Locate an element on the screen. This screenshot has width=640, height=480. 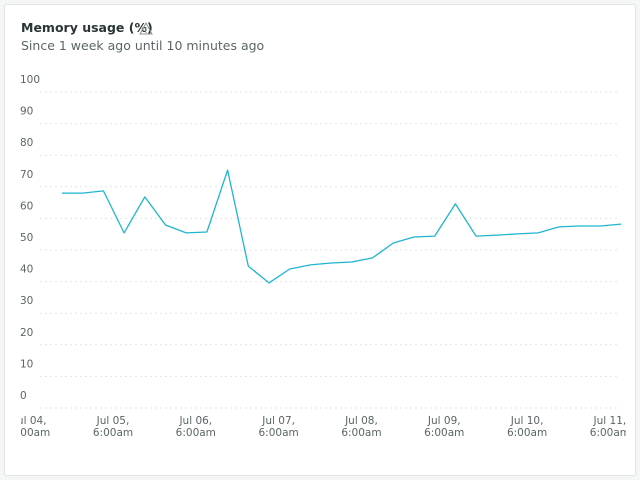
y-tick-label: 20 is located at coordinates (26, 333).